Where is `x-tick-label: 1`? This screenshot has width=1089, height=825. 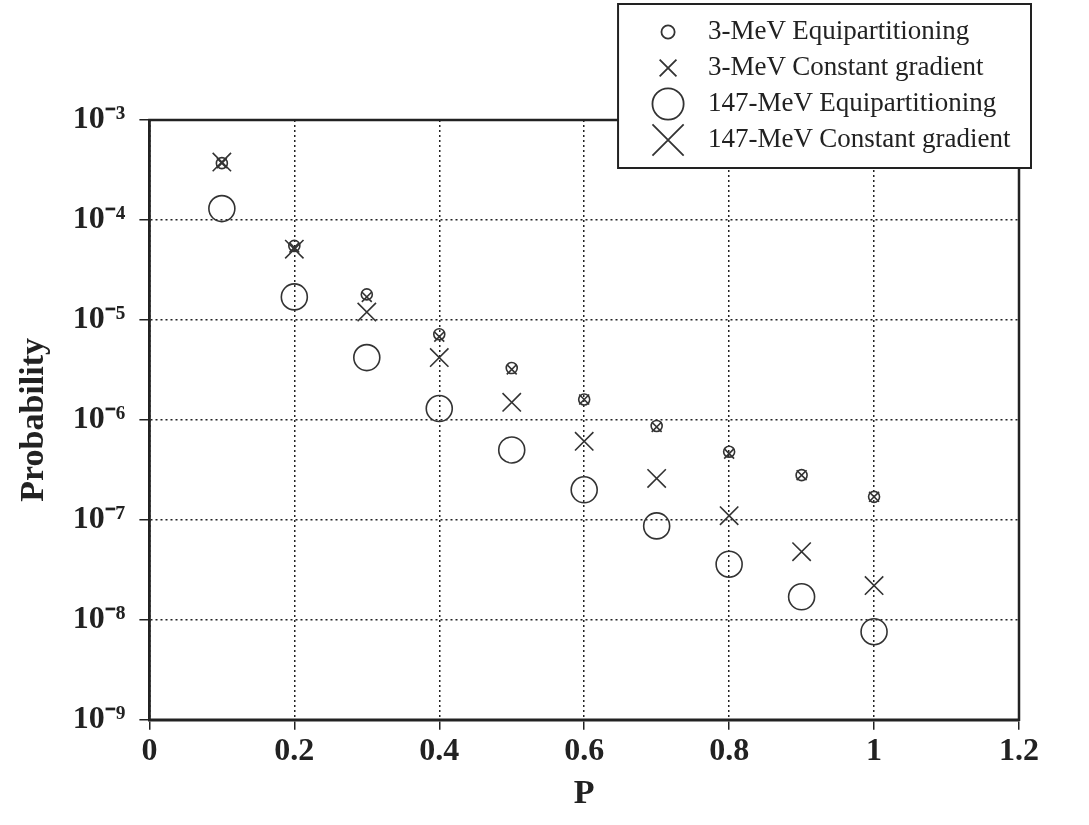 x-tick-label: 1 is located at coordinates (874, 749).